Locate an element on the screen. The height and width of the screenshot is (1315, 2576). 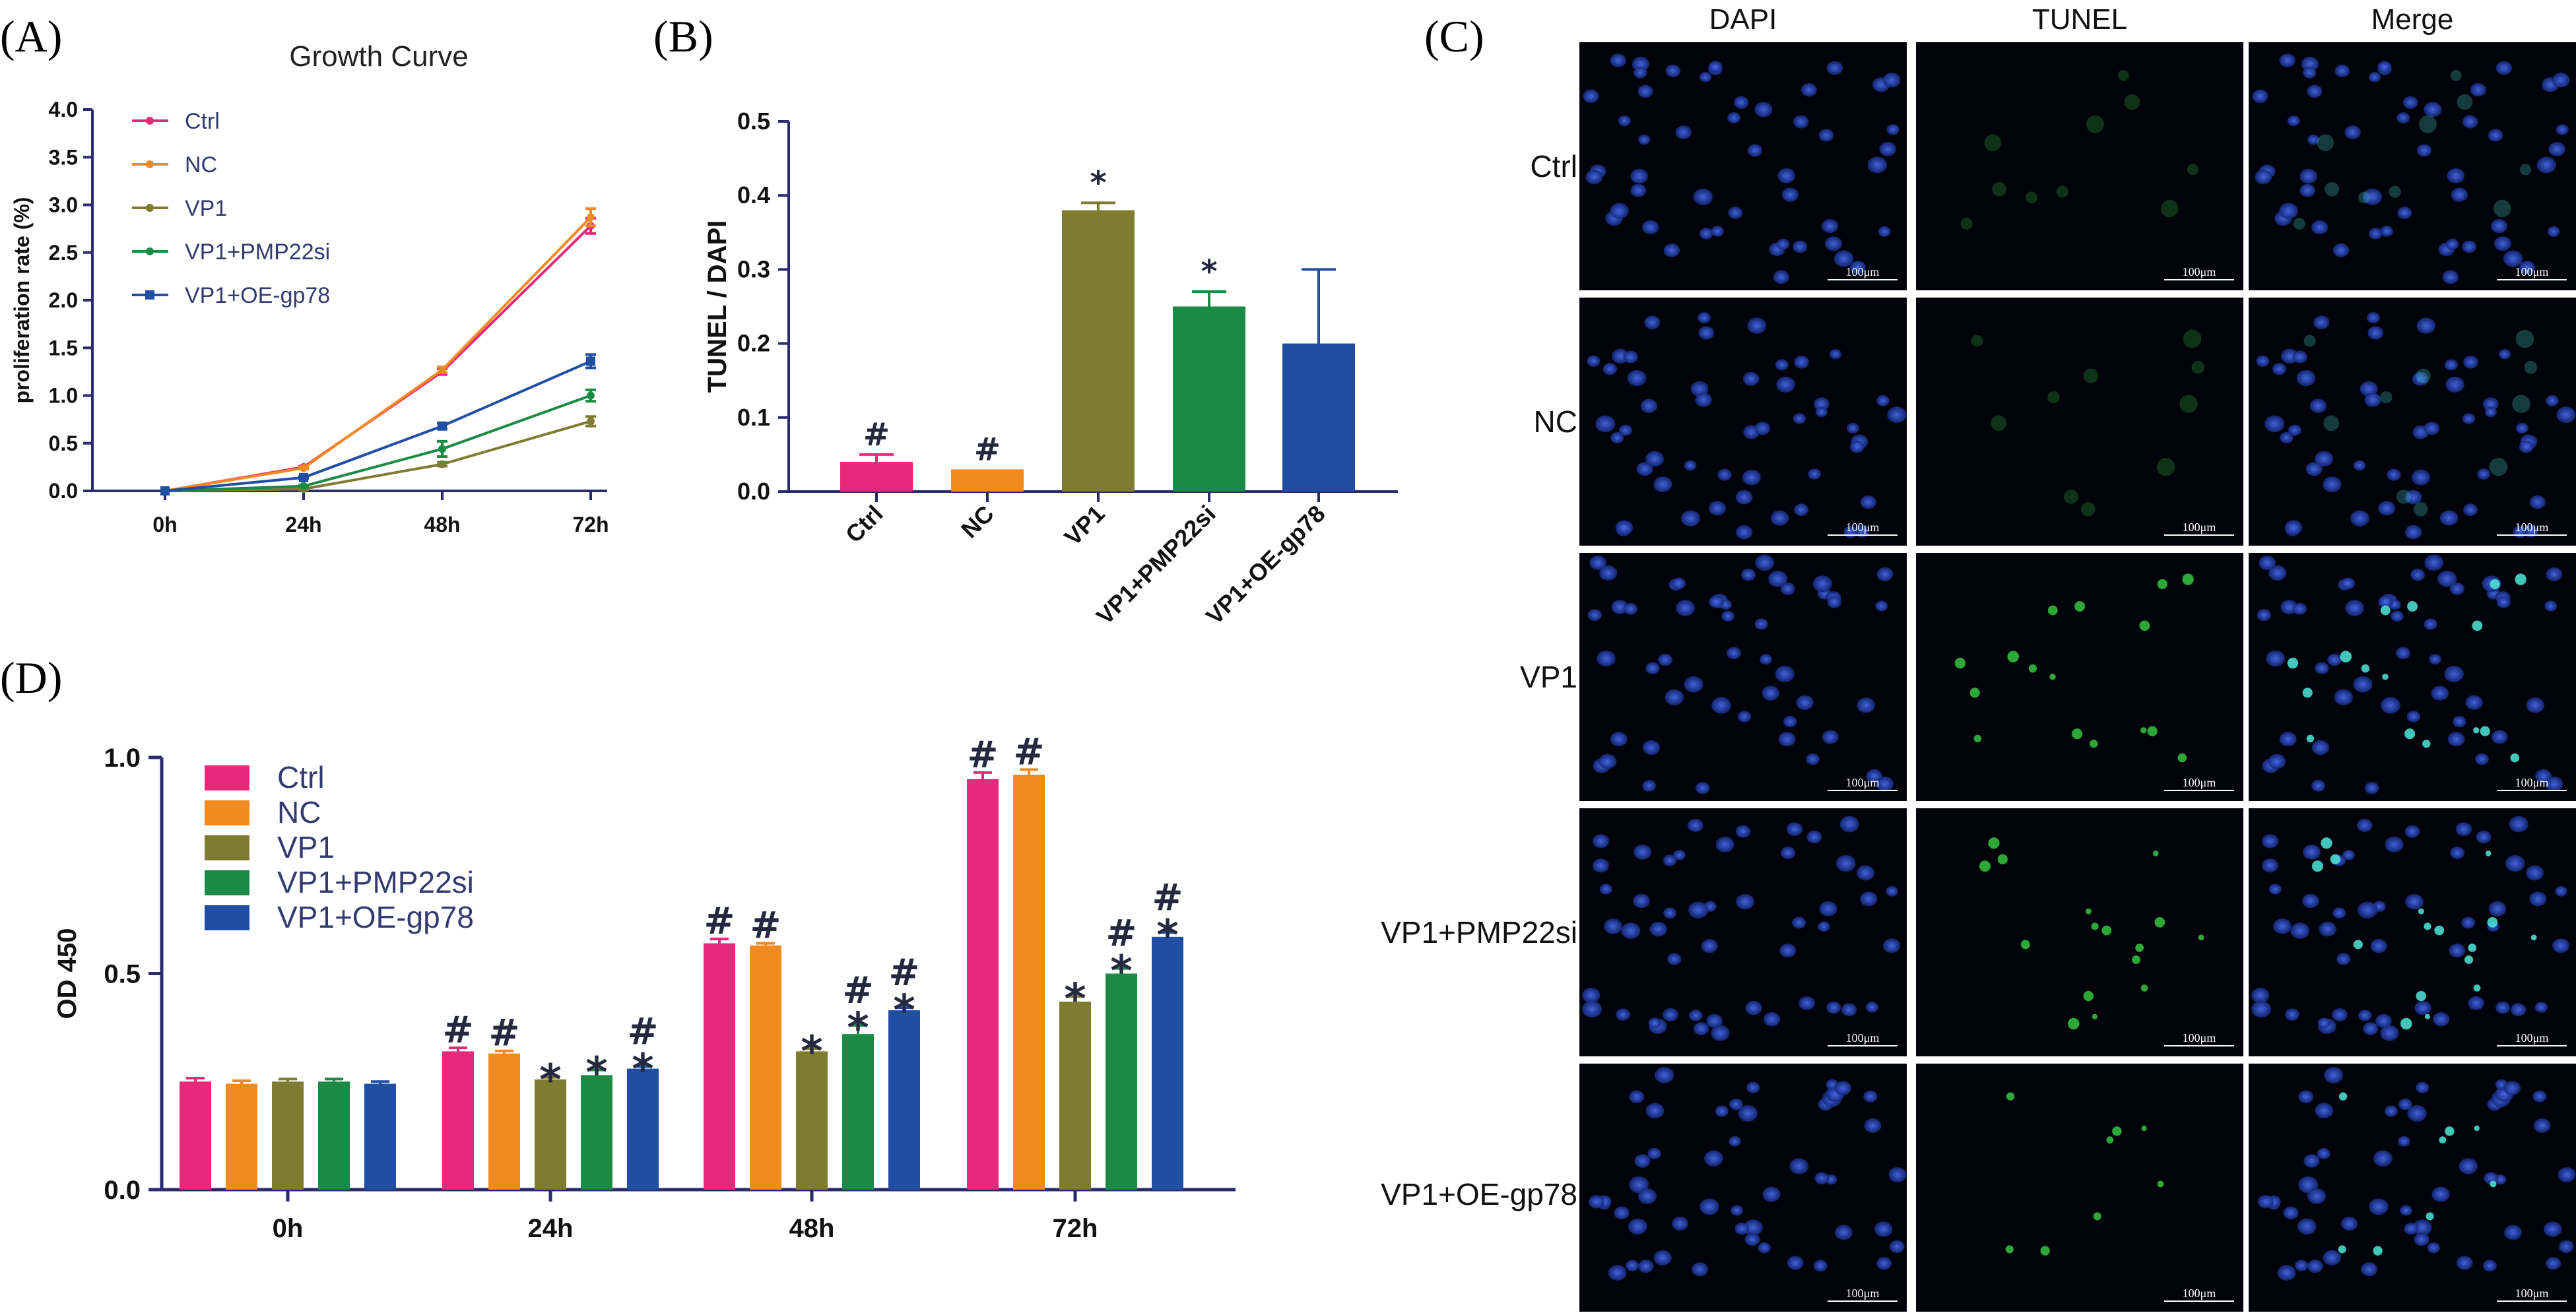
b-x-tick-label-vp1: VP1 is located at coordinates (1084, 526).